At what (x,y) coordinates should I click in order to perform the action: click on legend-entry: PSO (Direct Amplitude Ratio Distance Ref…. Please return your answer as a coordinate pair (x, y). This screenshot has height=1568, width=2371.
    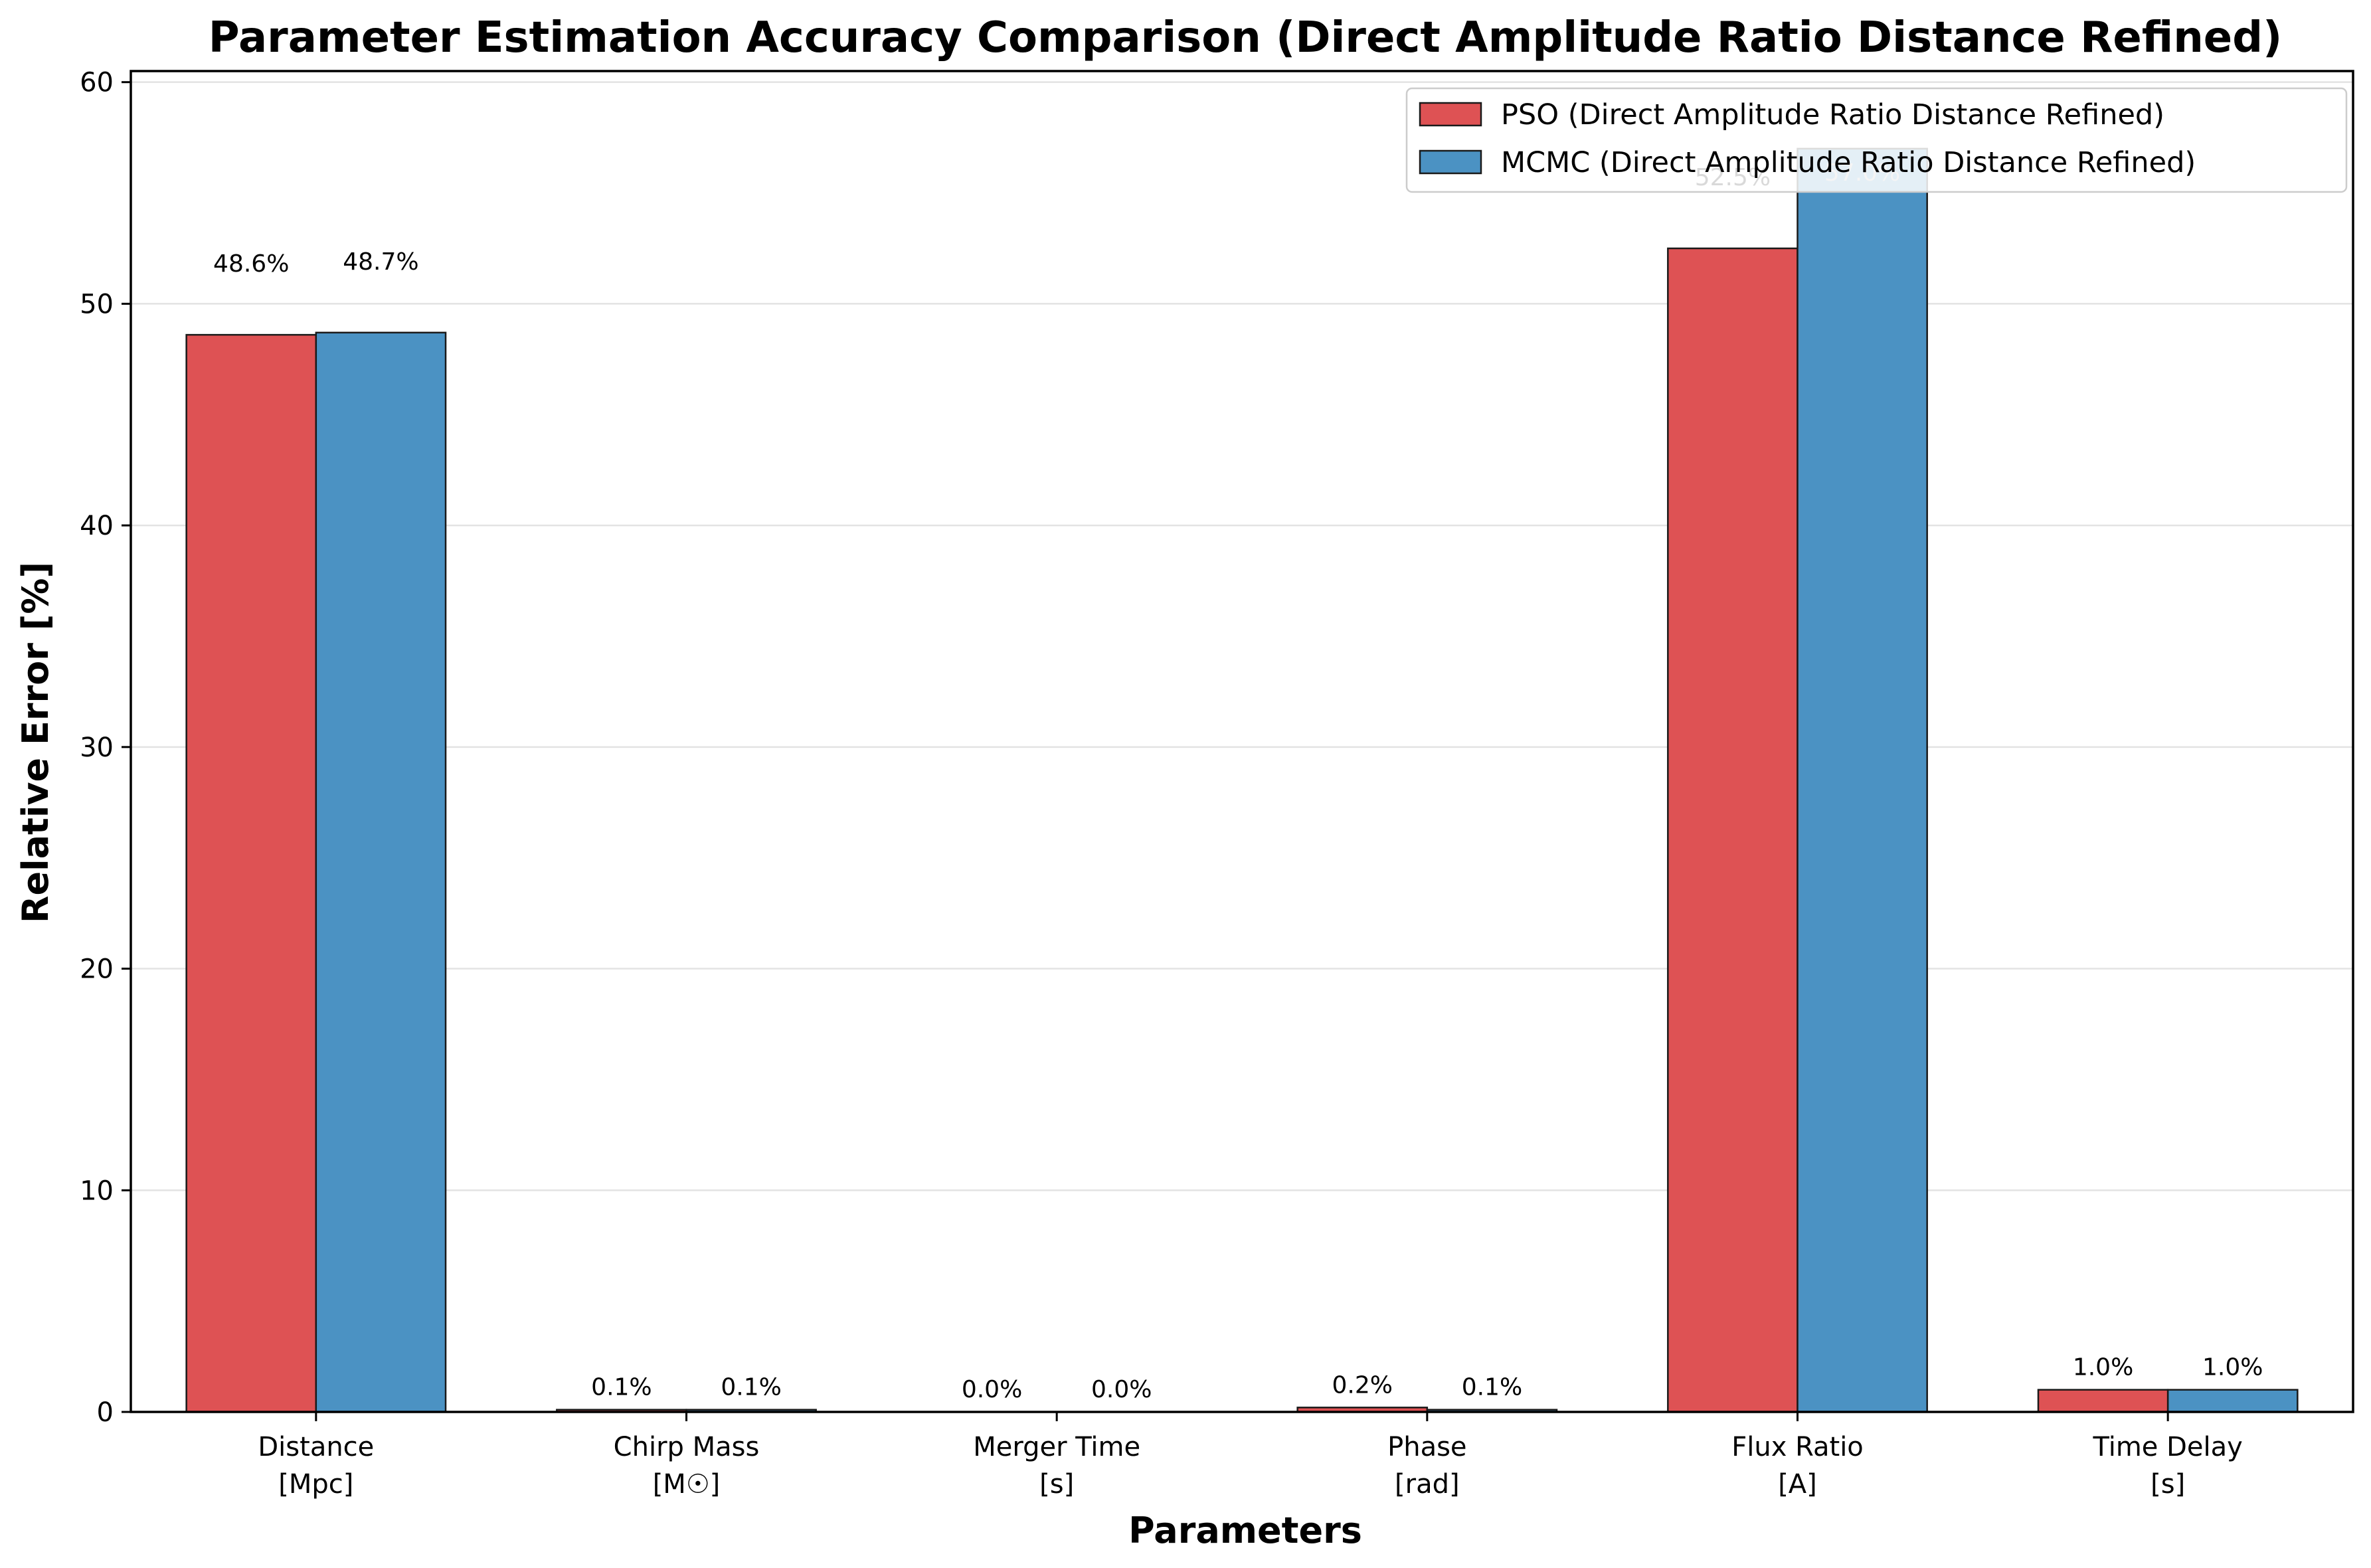
    Looking at the image, I should click on (1832, 114).